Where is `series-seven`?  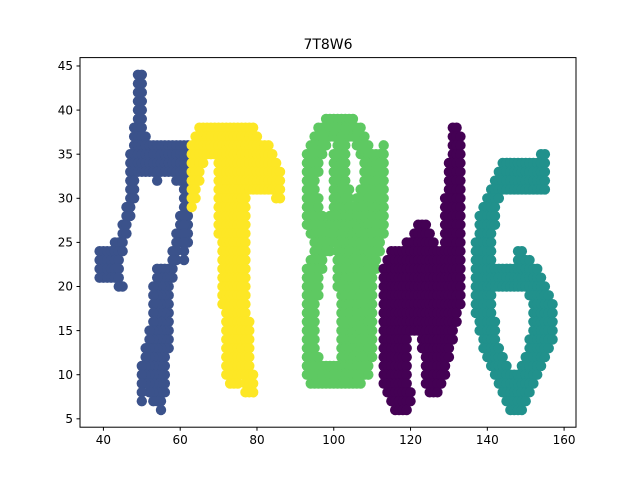
series-seven is located at coordinates (144, 242).